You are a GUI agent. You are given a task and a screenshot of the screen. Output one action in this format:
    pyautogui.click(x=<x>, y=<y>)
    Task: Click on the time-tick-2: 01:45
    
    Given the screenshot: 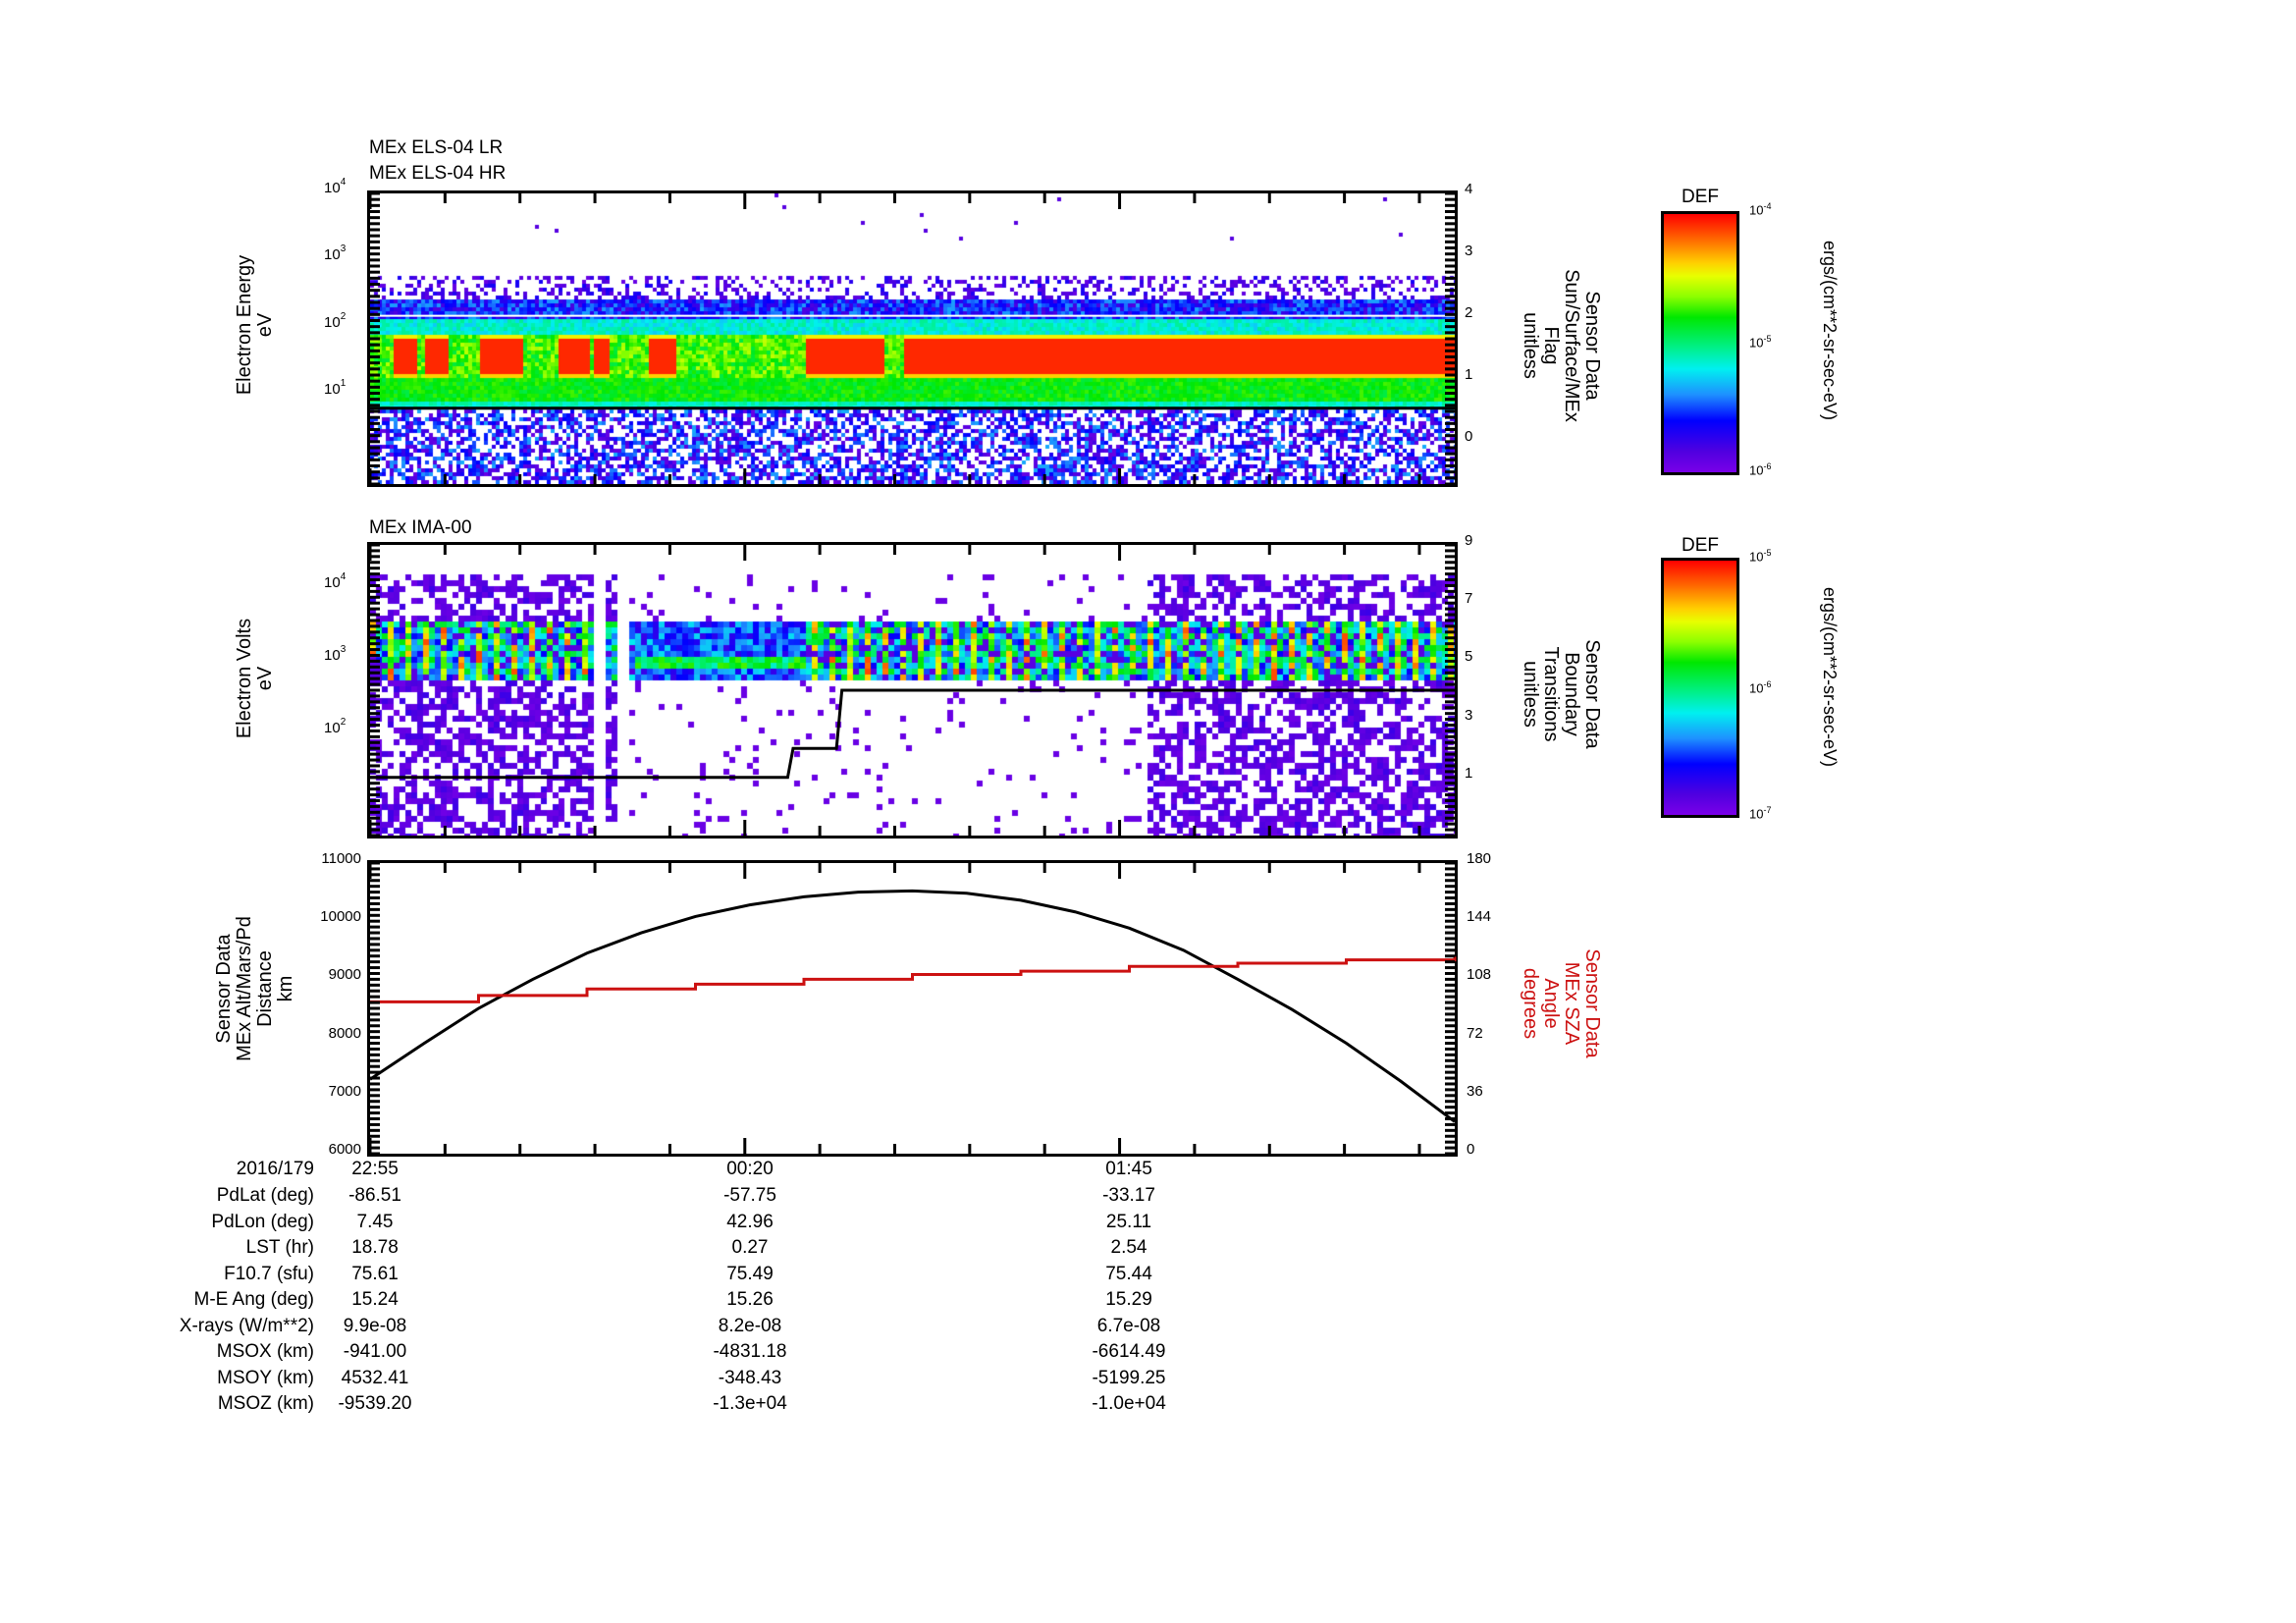 What is the action you would take?
    pyautogui.click(x=1128, y=1169)
    